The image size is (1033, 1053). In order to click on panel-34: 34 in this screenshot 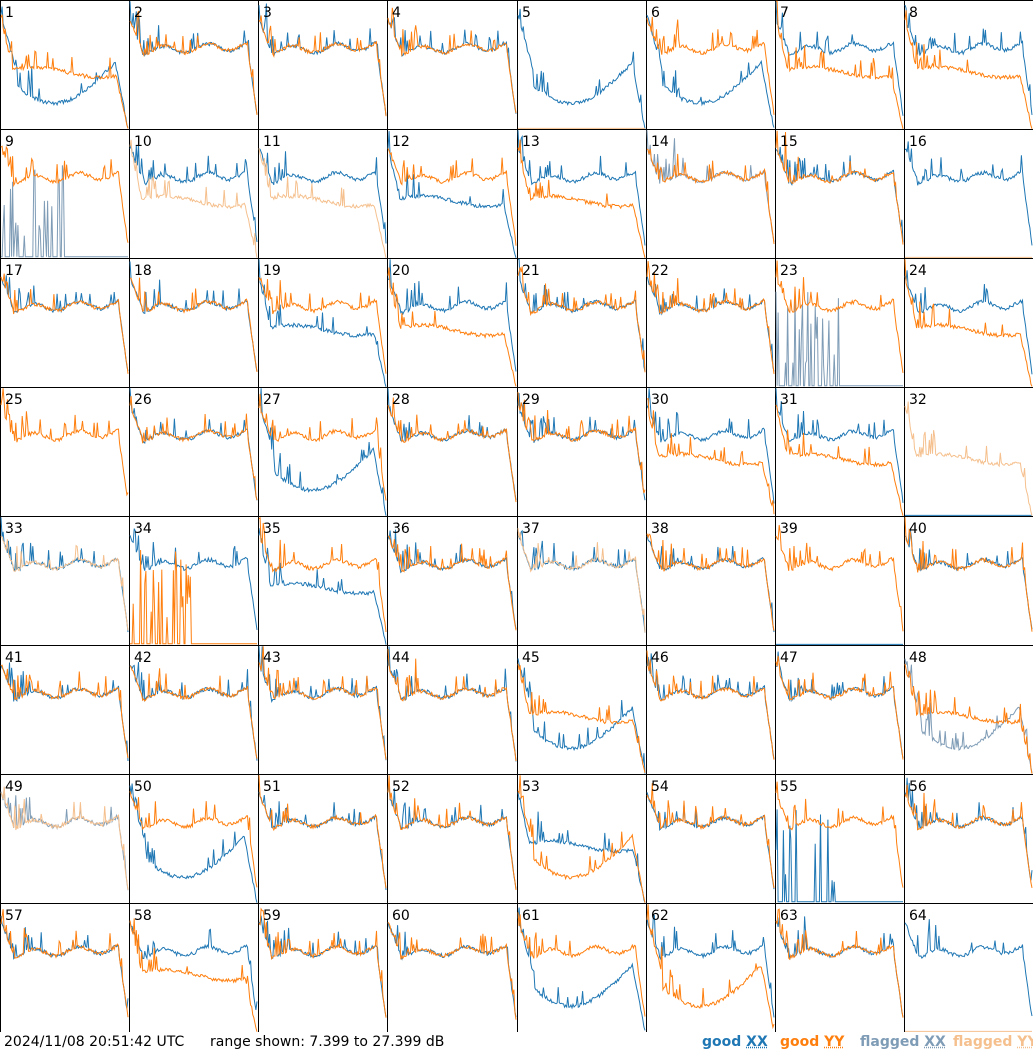, I will do `click(194, 581)`.